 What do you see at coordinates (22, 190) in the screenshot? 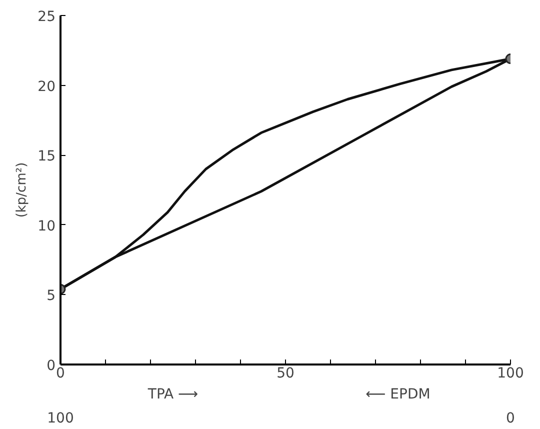
I see `y-axis-title: (kp/cm²)` at bounding box center [22, 190].